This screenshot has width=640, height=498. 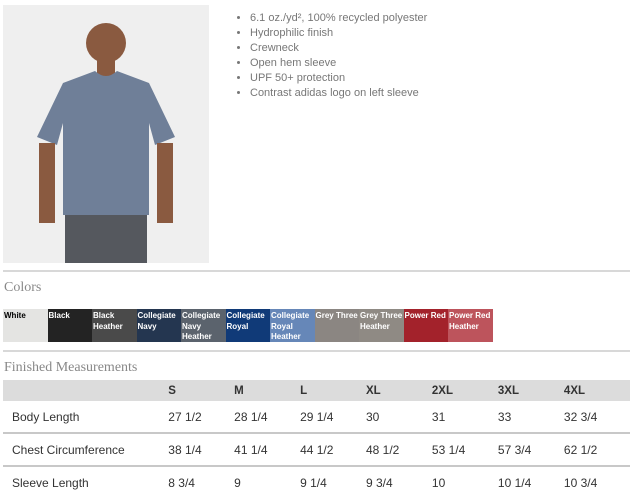 I want to click on measurement-cell: 28 1/4, so click(x=267, y=417).